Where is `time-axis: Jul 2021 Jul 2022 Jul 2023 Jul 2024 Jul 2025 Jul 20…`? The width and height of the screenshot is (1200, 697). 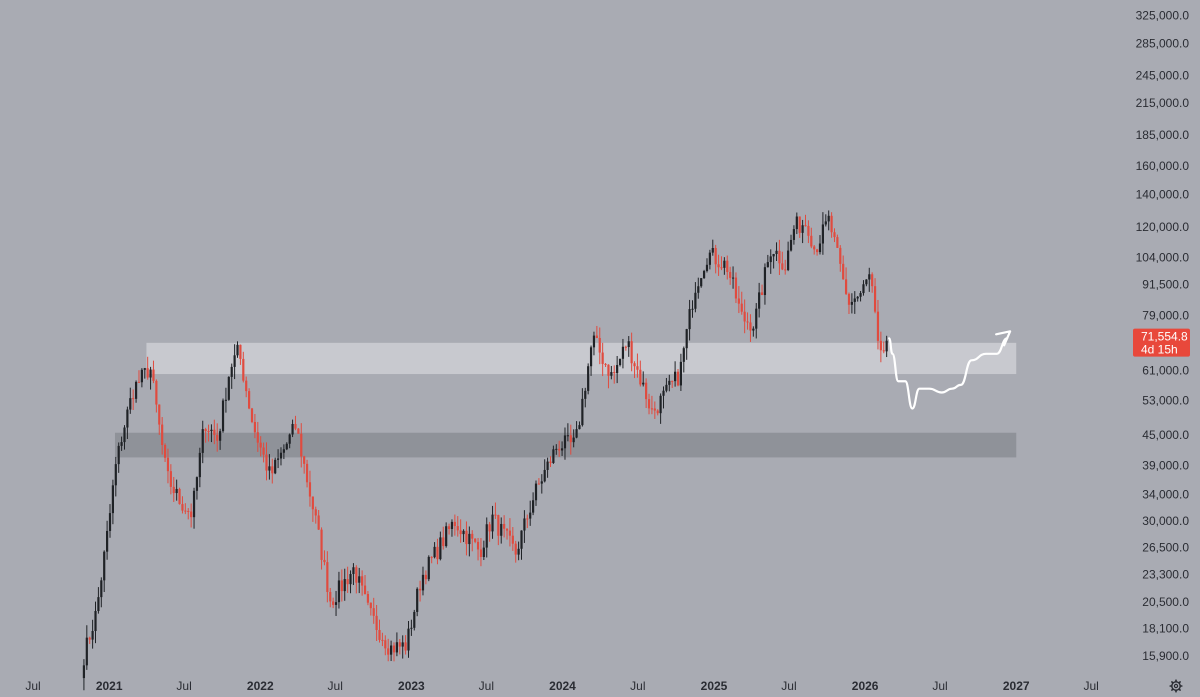 time-axis: Jul 2021 Jul 2022 Jul 2023 Jul 2024 Jul 2025 Jul 20… is located at coordinates (562, 686).